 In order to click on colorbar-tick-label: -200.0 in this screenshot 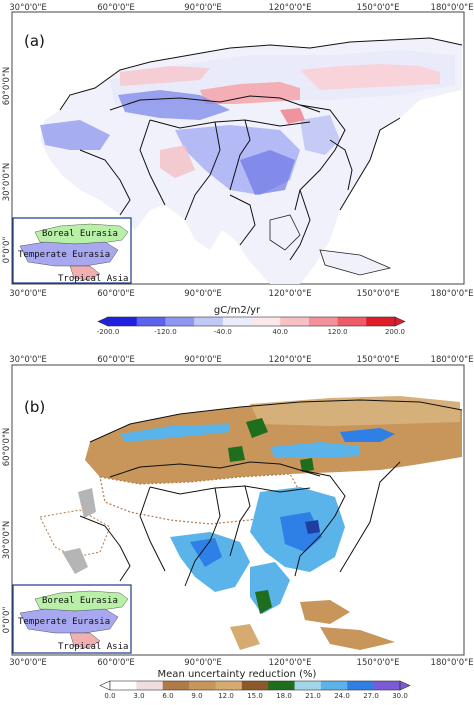, I will do `click(108, 332)`.